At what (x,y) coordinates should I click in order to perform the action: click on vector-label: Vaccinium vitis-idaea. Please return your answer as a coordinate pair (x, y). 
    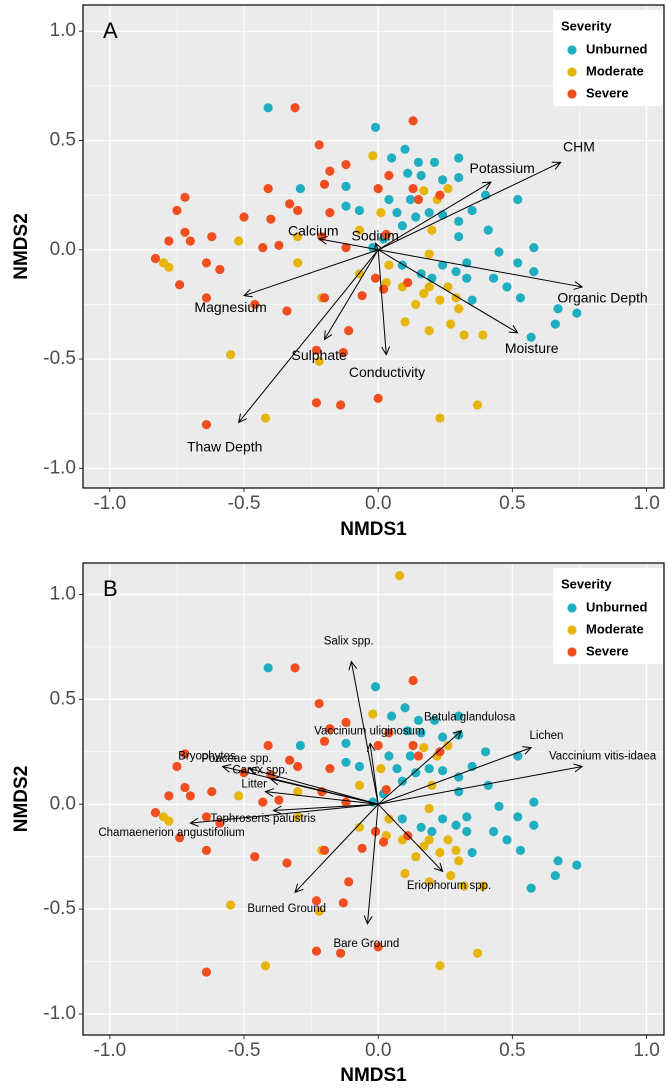
    Looking at the image, I should click on (603, 757).